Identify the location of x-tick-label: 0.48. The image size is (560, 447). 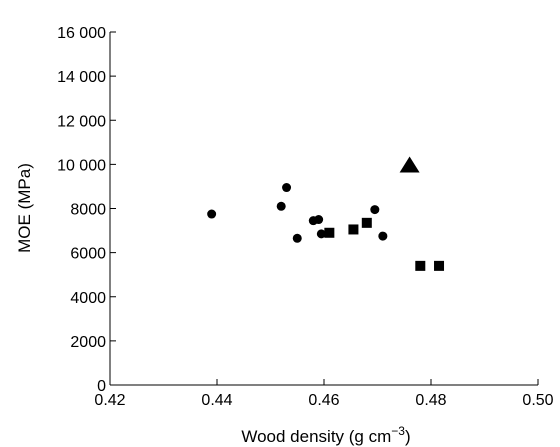
(430, 400).